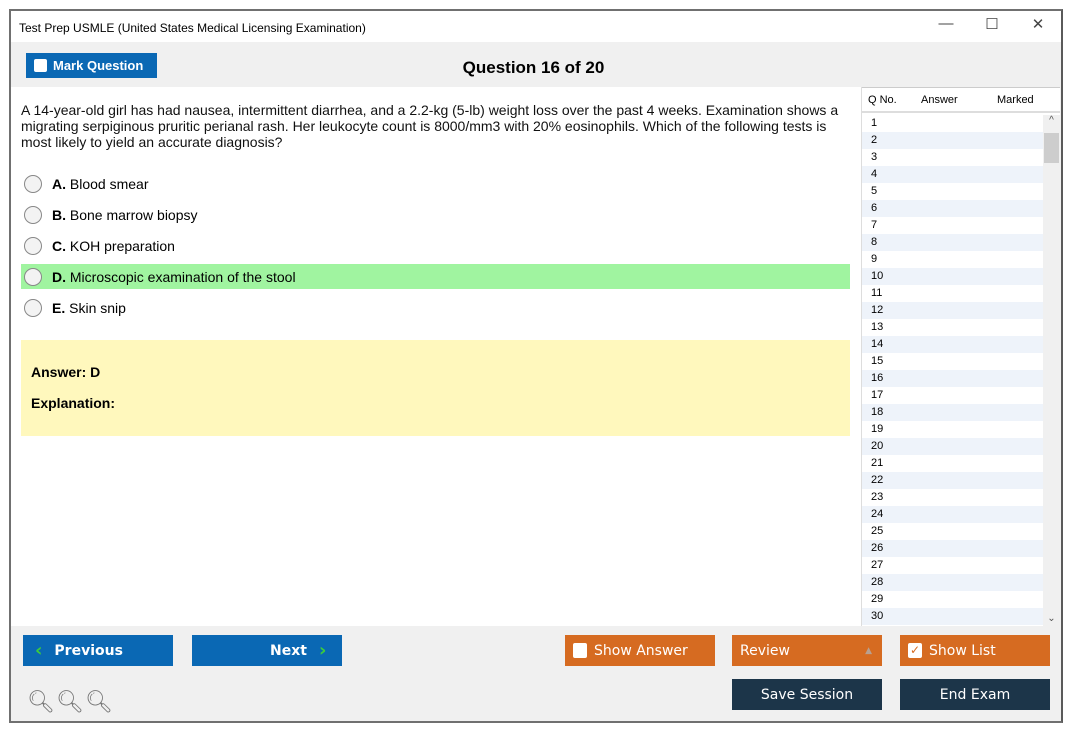 The height and width of the screenshot is (735, 1075). What do you see at coordinates (73, 403) in the screenshot?
I see `explanation-label: Explanation:` at bounding box center [73, 403].